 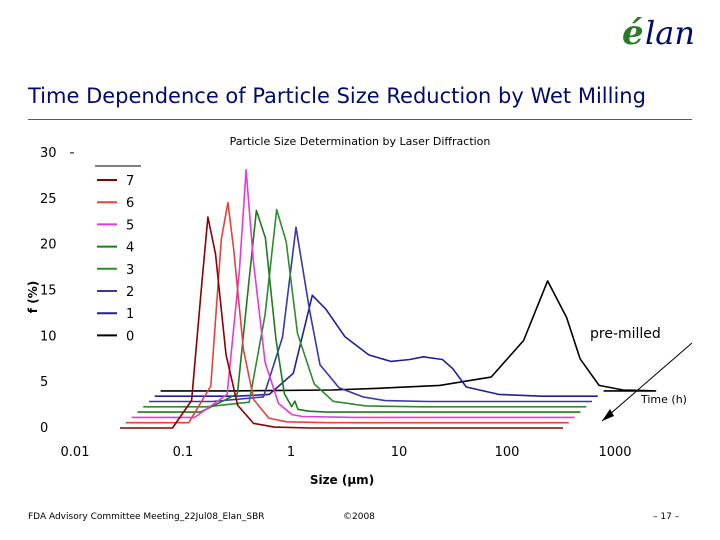 What do you see at coordinates (291, 452) in the screenshot?
I see `x-tick-label: 1` at bounding box center [291, 452].